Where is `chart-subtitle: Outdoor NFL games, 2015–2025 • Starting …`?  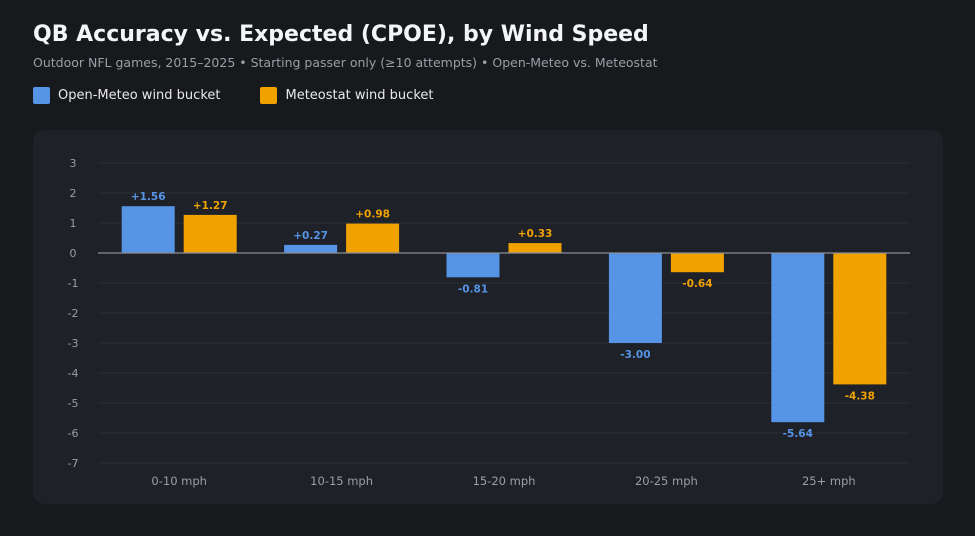
chart-subtitle: Outdoor NFL games, 2015–2025 • Starting … is located at coordinates (345, 62).